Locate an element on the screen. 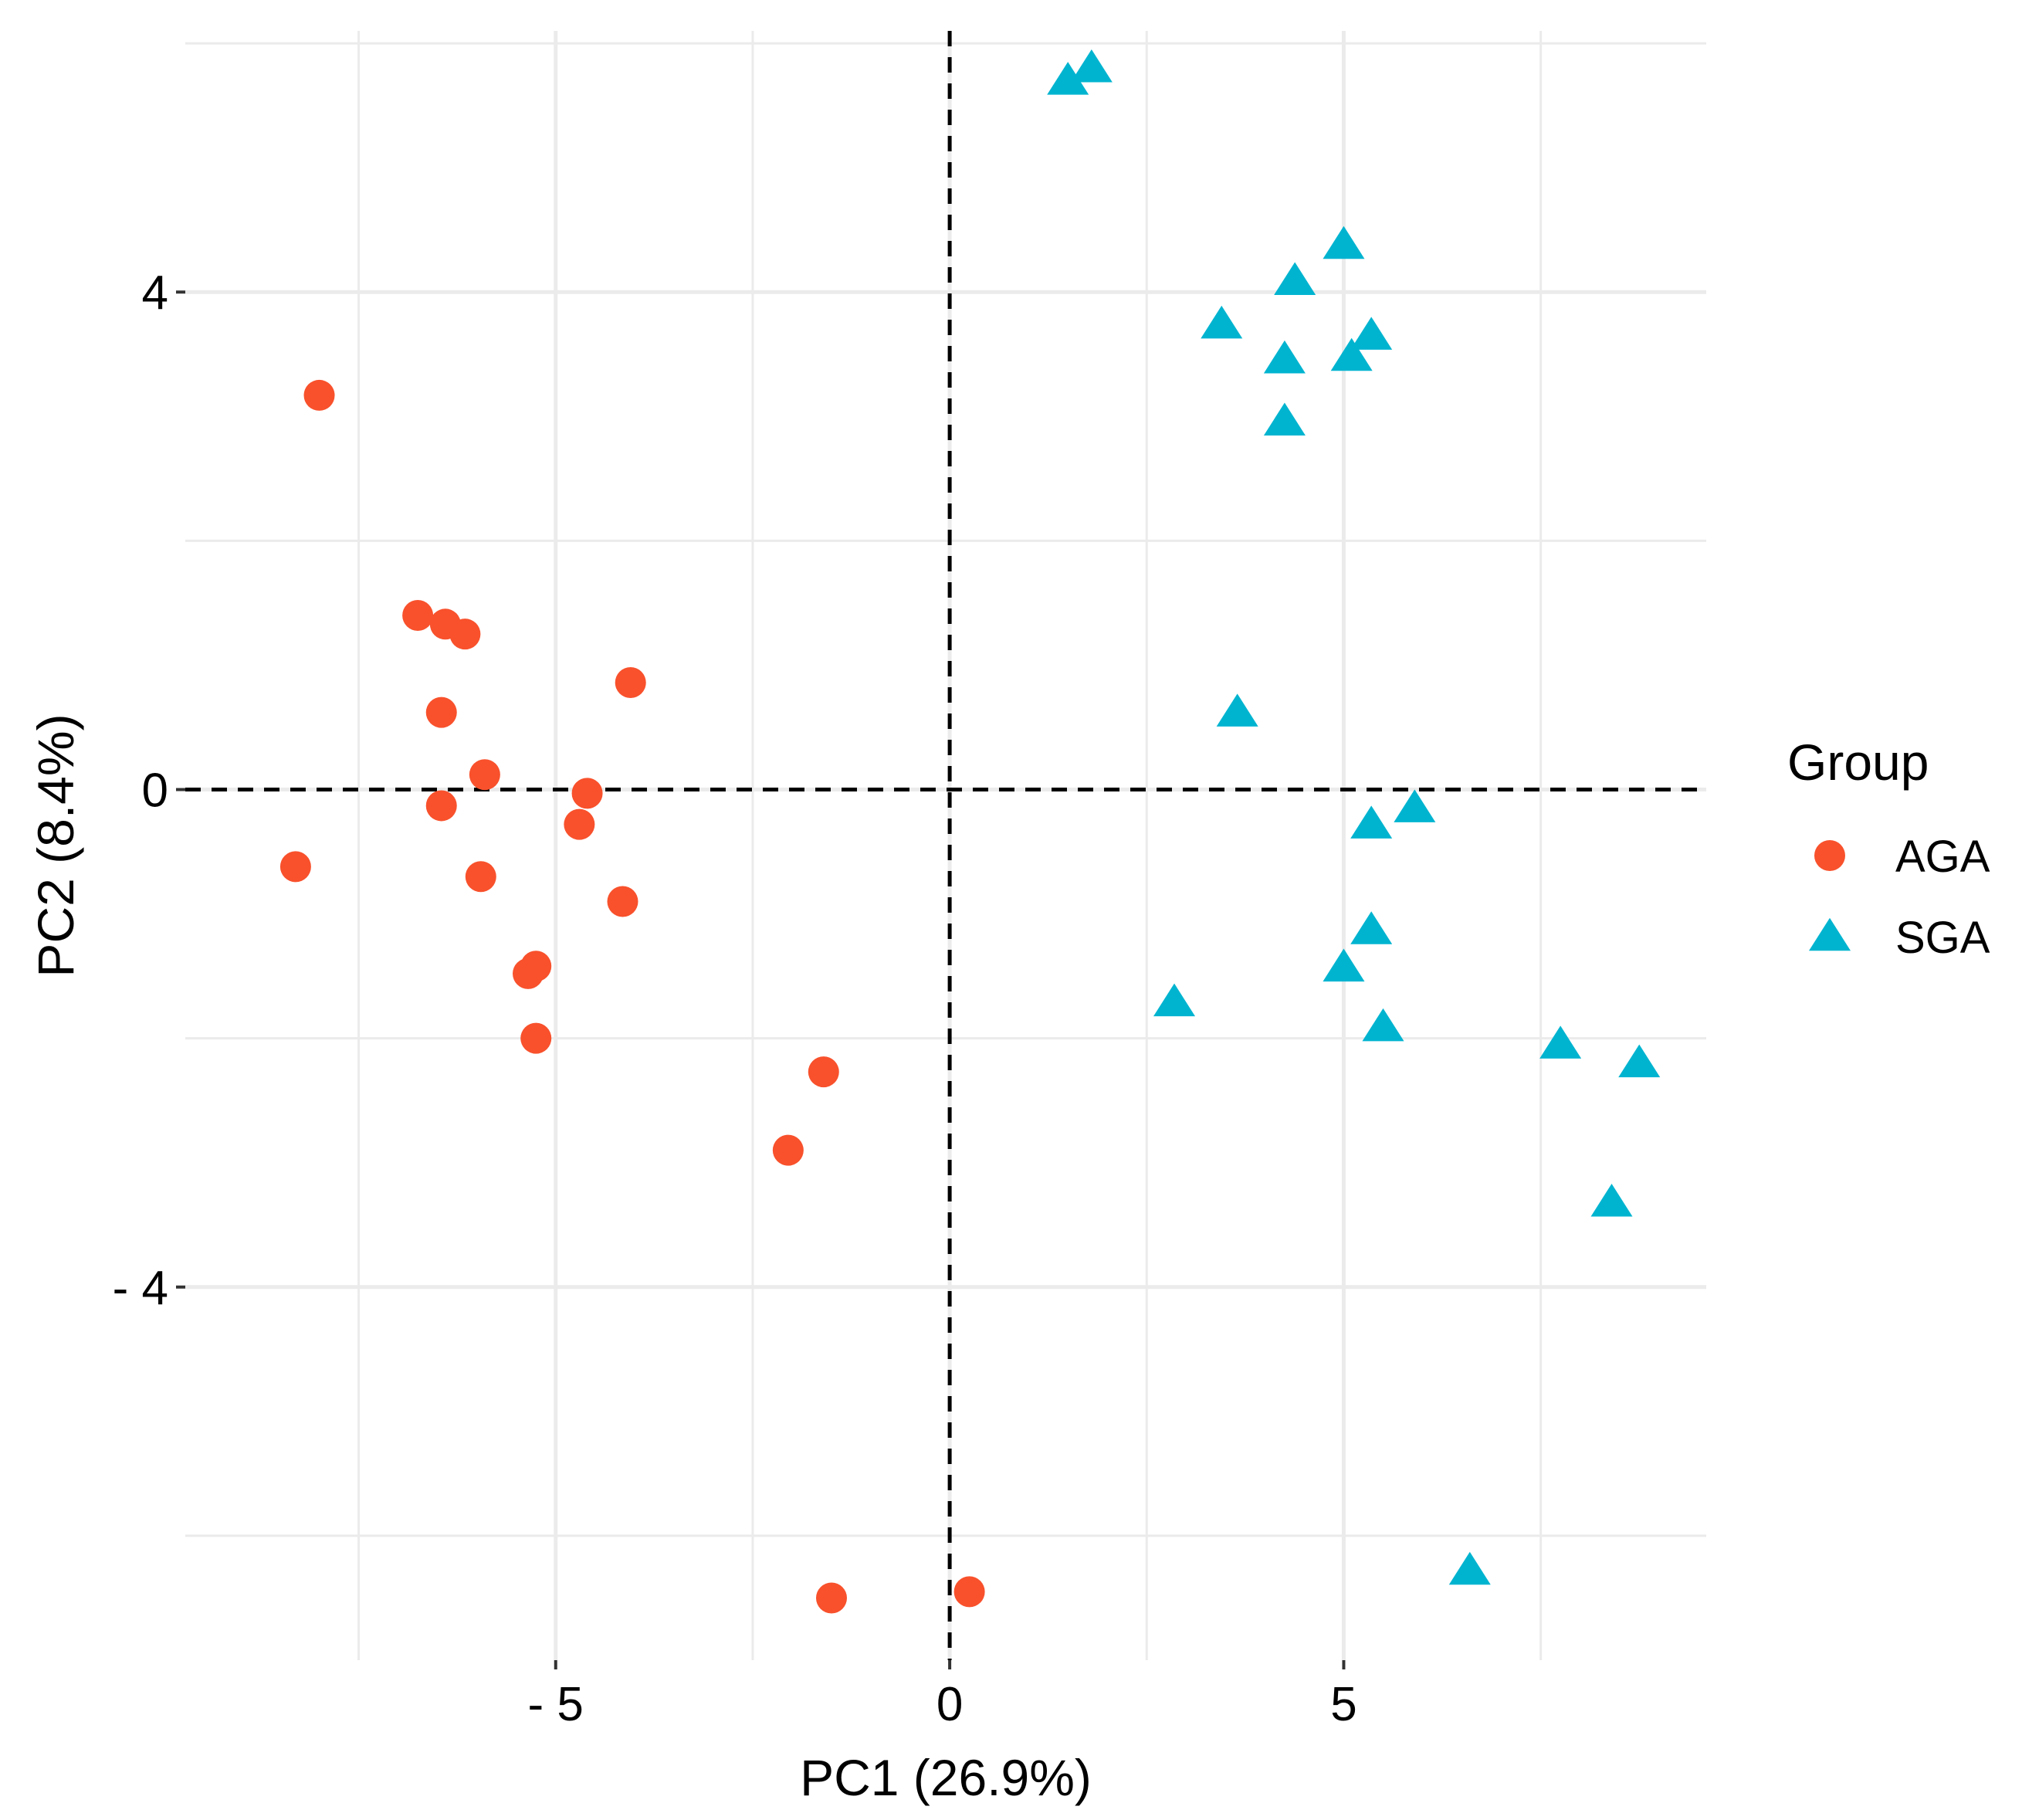 This screenshot has width=2022, height=1820. x-axis-title: PC1 (26.9%) is located at coordinates (946, 1777).